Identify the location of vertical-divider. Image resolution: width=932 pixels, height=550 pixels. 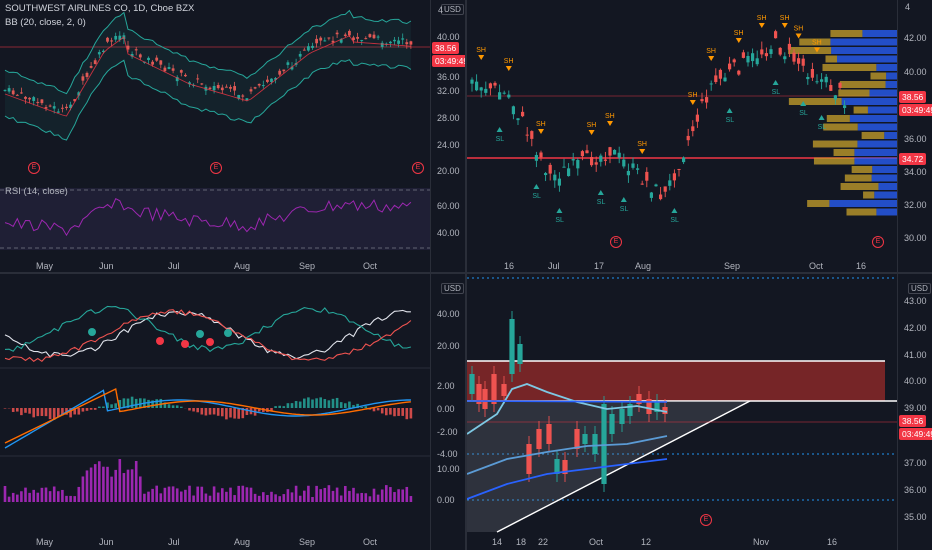
(466, 275).